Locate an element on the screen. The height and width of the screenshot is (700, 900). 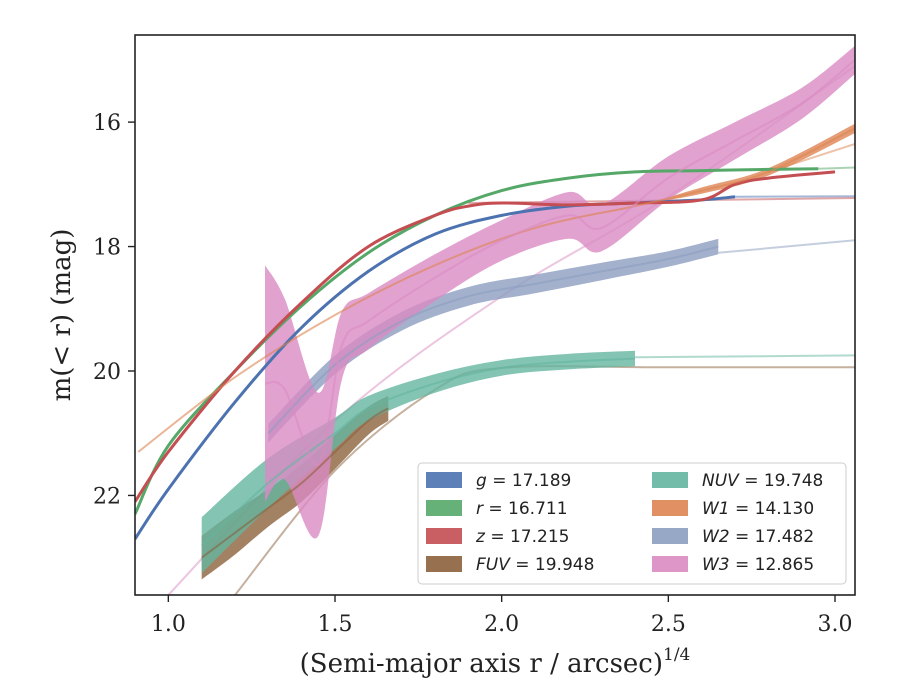
legend-label: g = 17.189 is located at coordinates (523, 481).